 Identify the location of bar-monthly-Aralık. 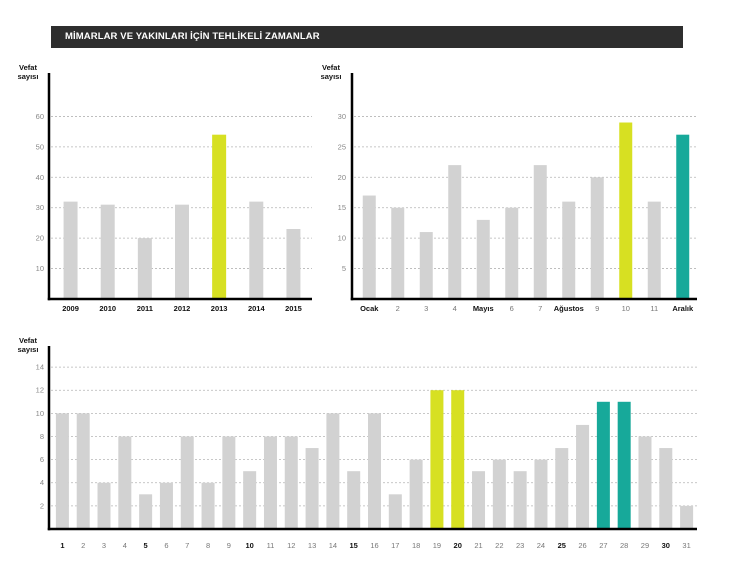
(683, 216).